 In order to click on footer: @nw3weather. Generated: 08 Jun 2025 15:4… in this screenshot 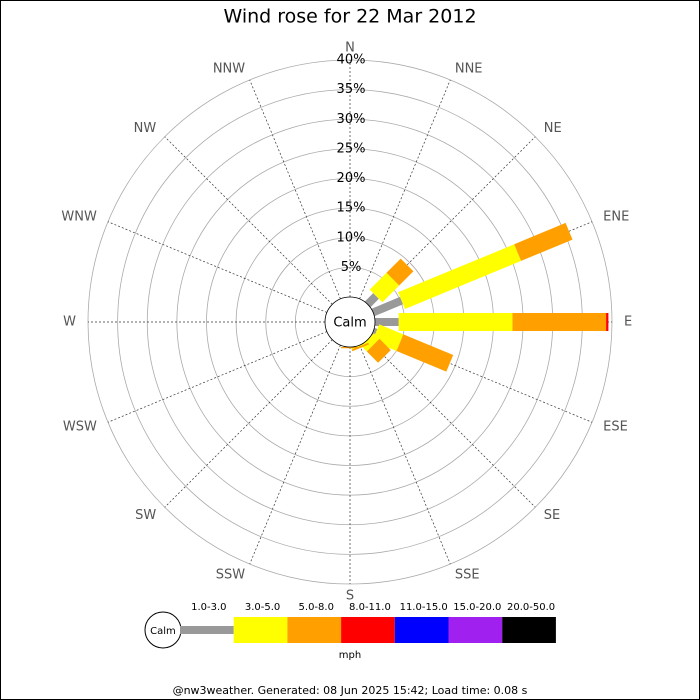, I will do `click(350, 690)`.